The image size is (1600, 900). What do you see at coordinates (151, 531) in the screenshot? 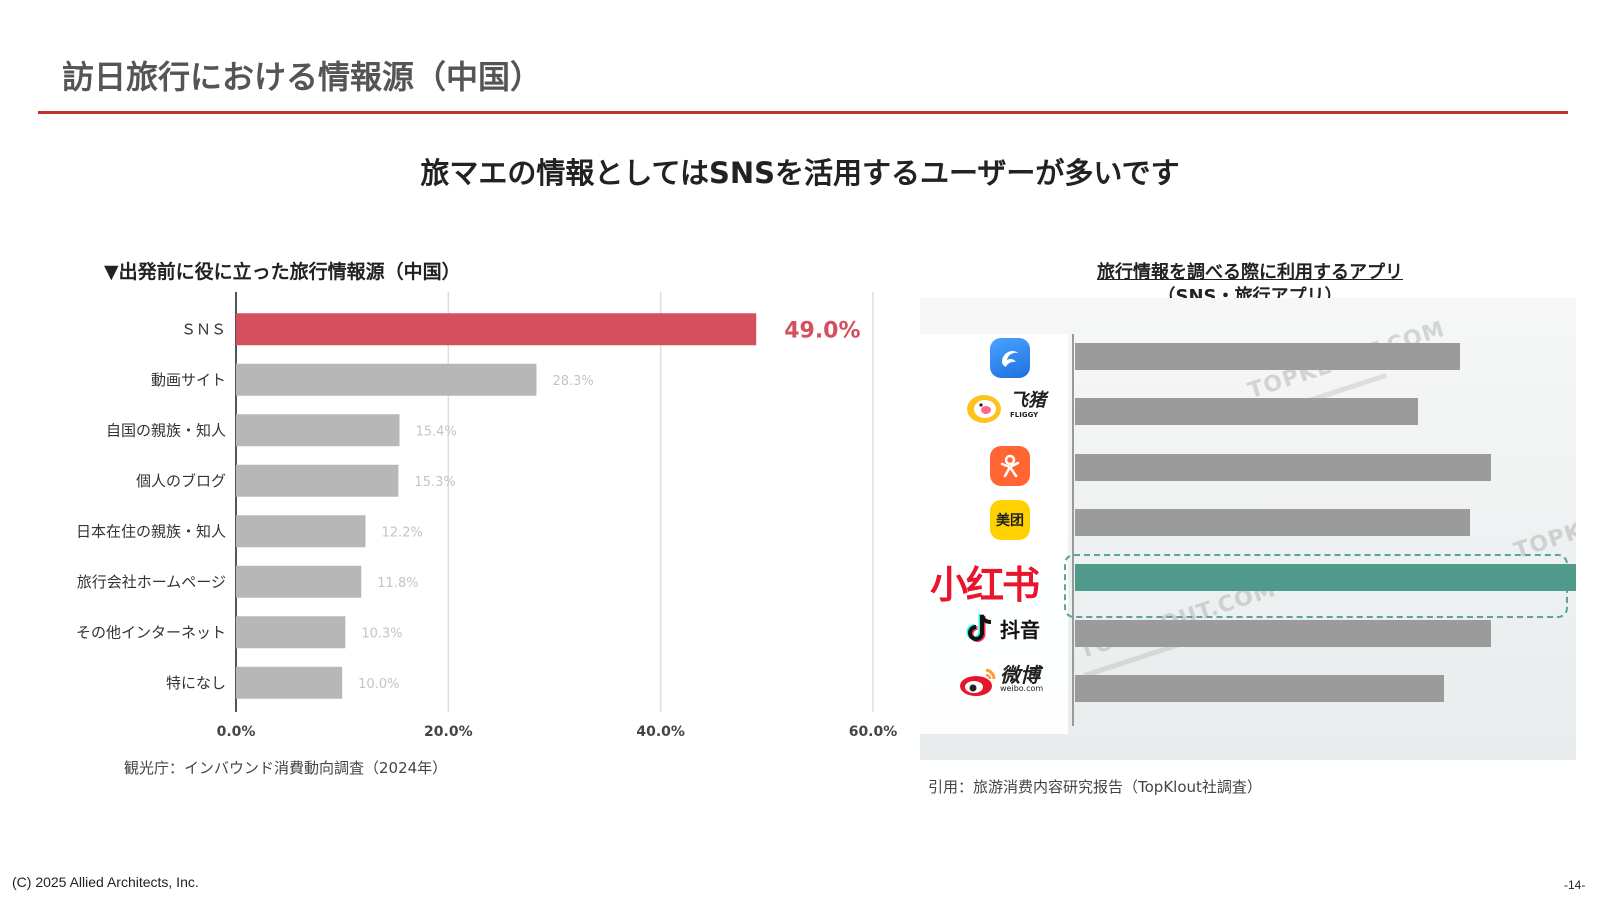
I see `category-label: 日本在住の親族・知人` at bounding box center [151, 531].